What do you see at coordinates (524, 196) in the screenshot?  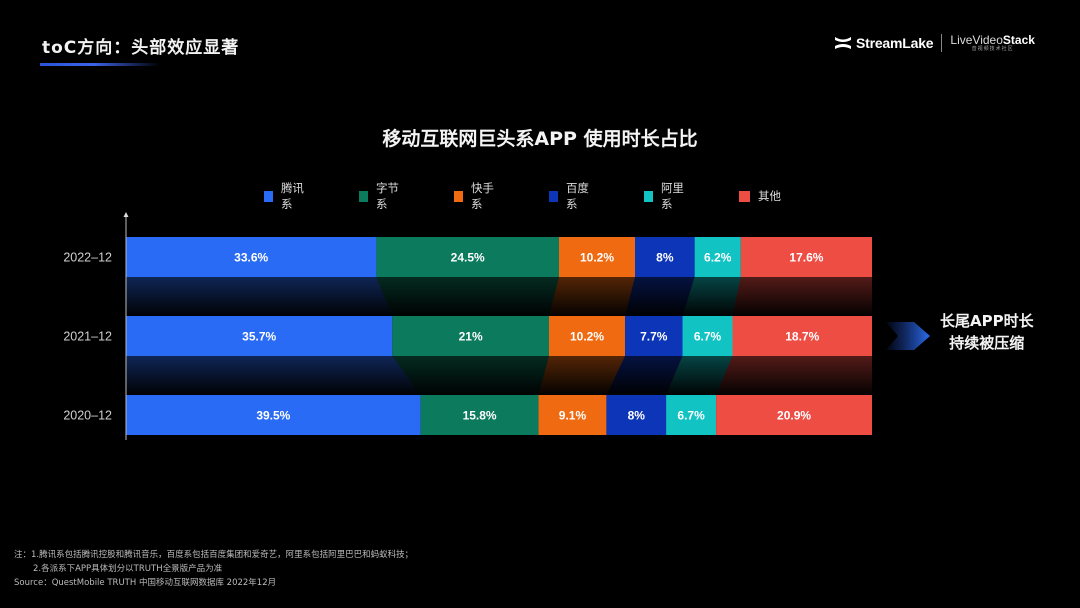 I see `legend: 腾讯系 字节系 快手系 百度系 阿里系 其他` at bounding box center [524, 196].